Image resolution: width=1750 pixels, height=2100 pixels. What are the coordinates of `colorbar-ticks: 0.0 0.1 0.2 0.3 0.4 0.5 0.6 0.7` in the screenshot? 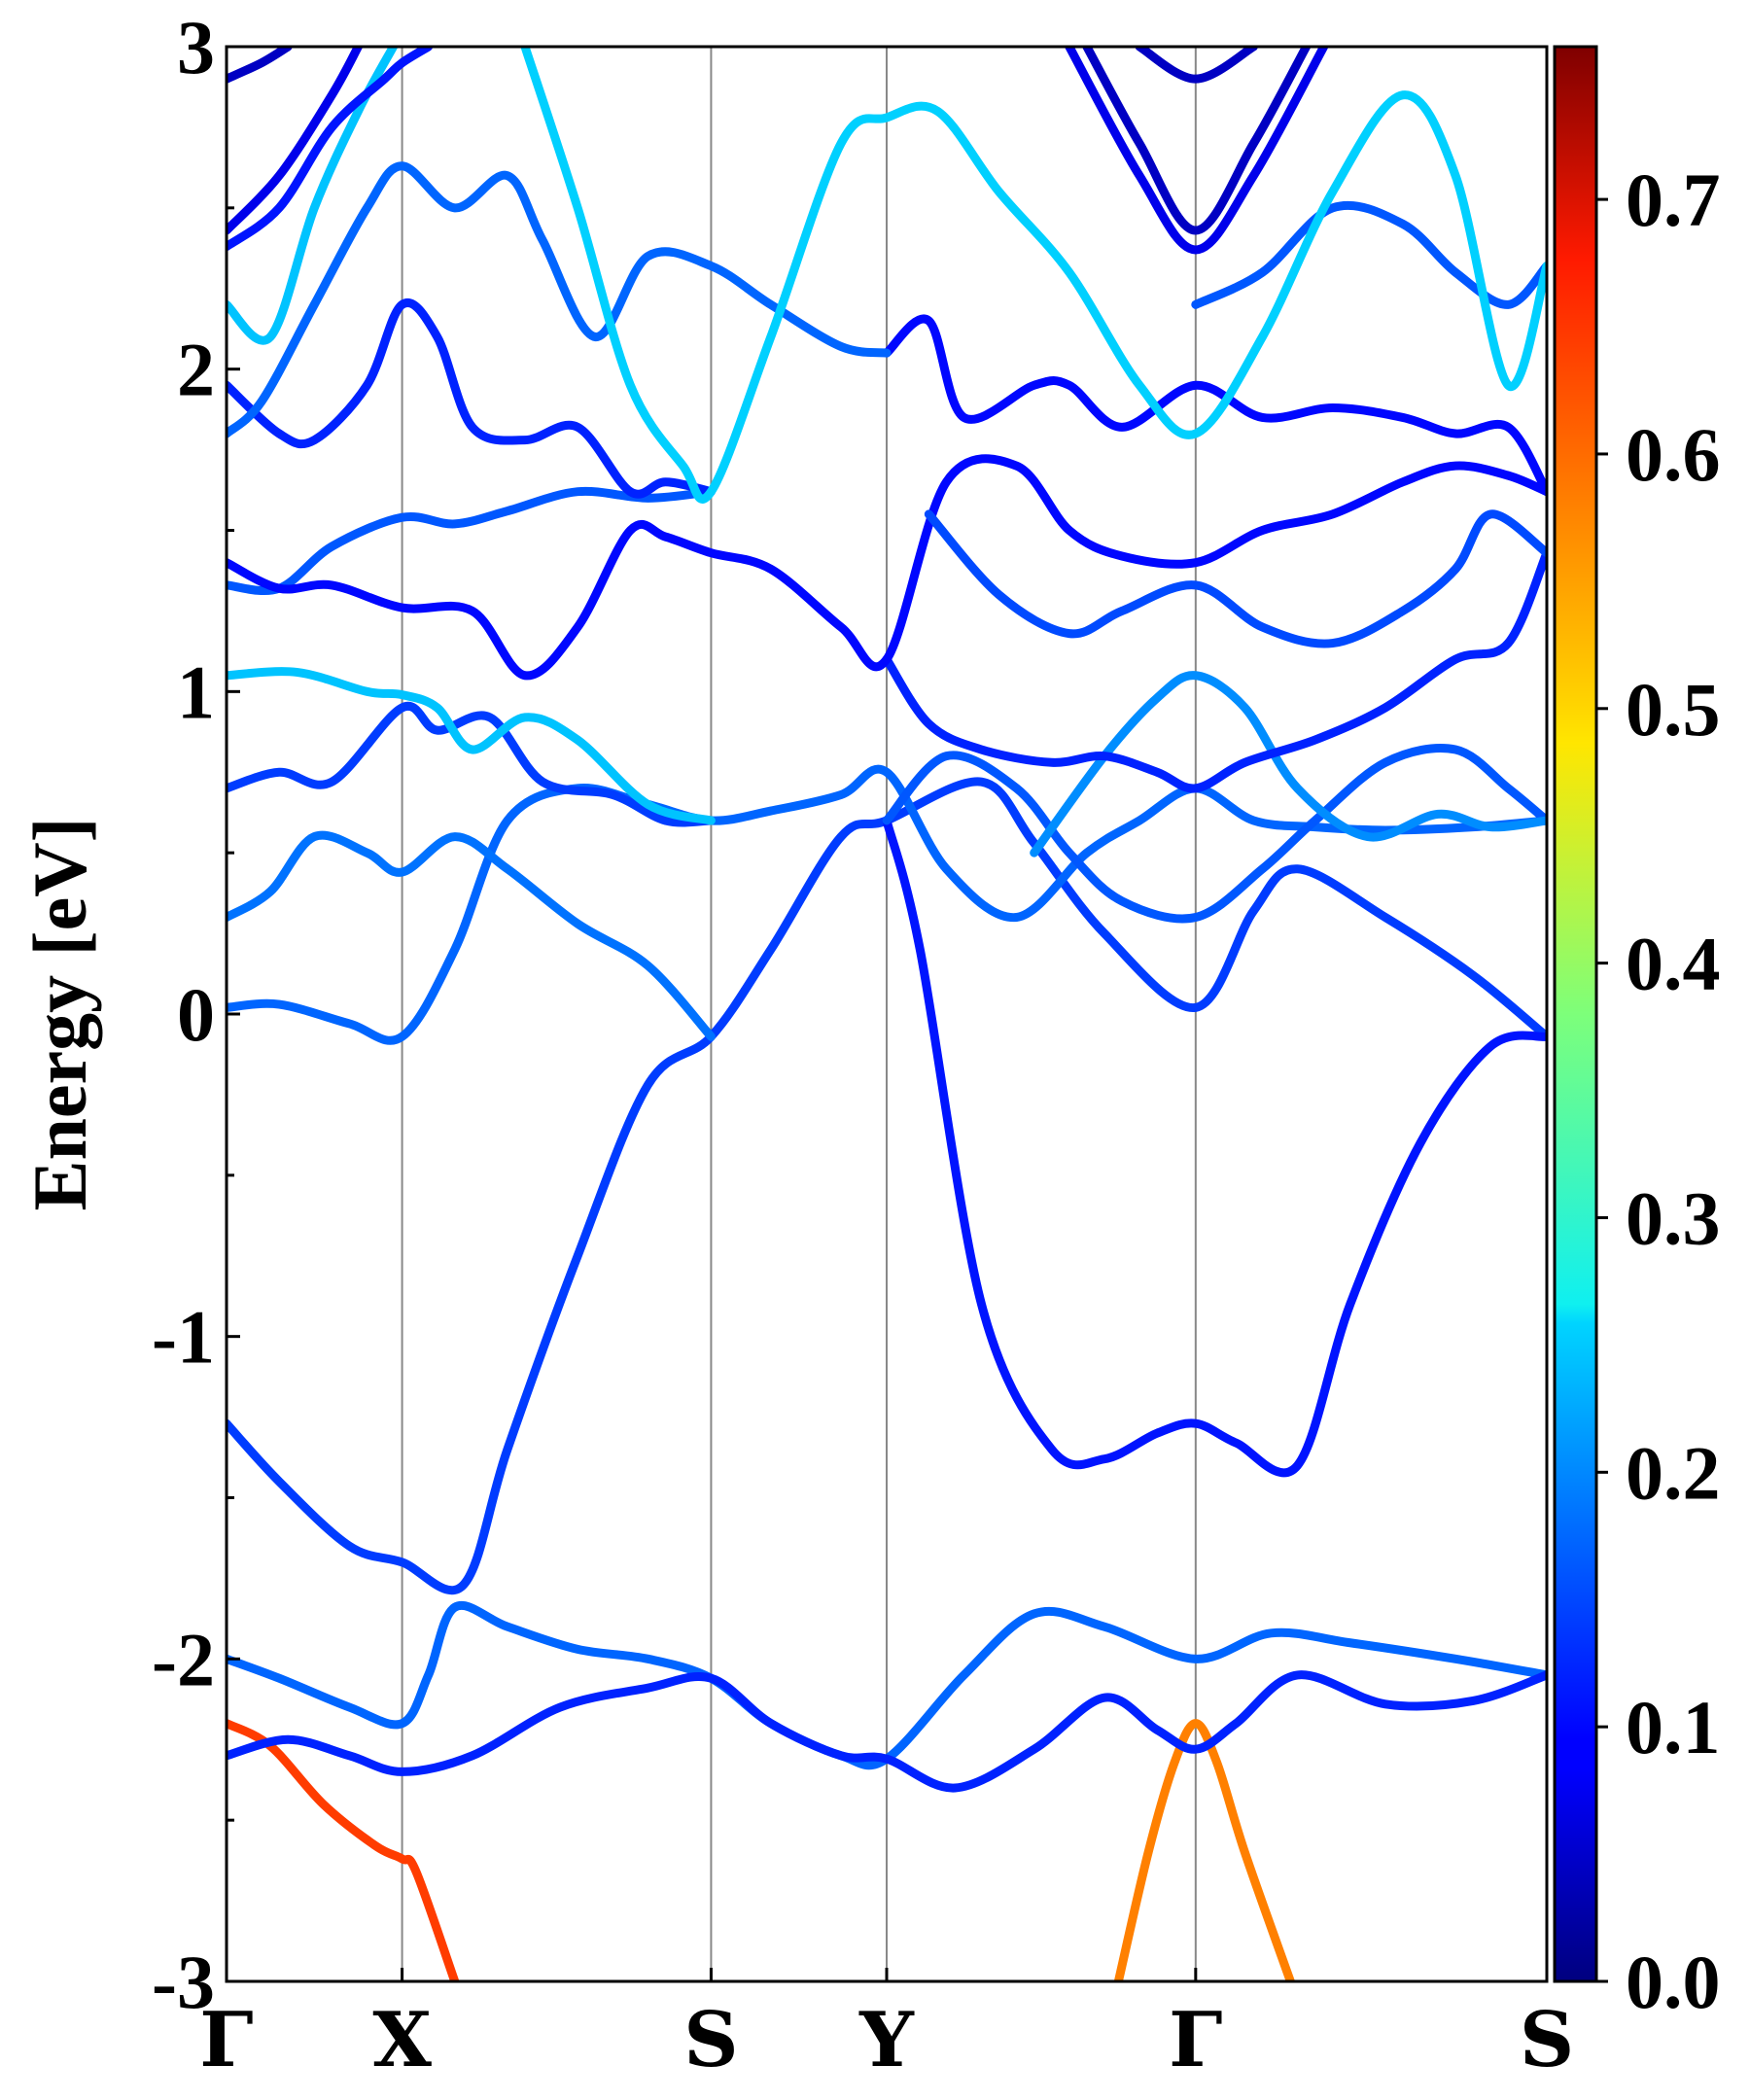 It's located at (1658, 1091).